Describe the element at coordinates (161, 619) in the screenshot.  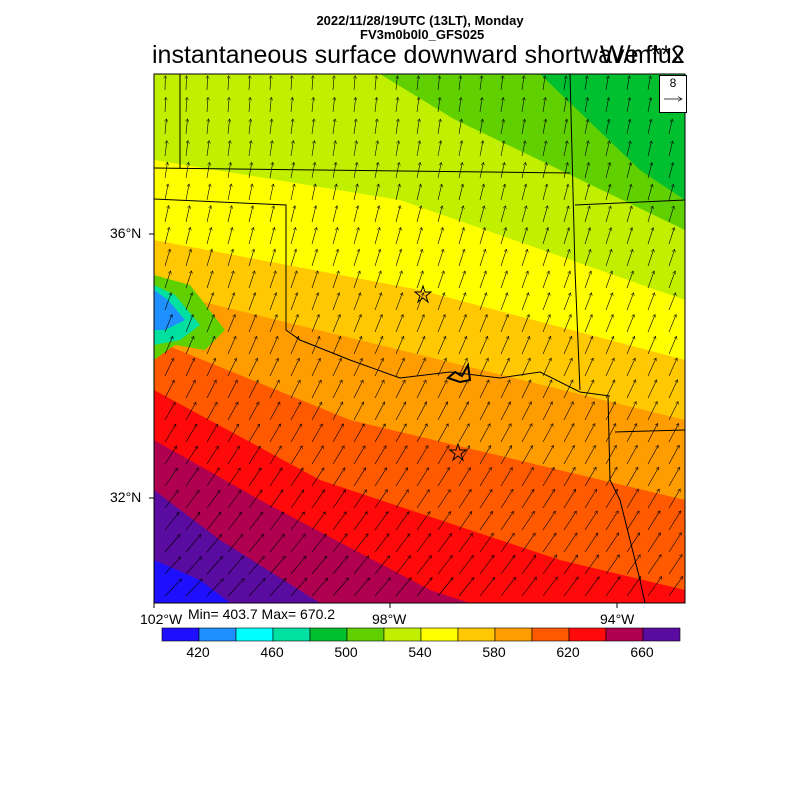
I see `lon-label-102w: 102°W` at that location.